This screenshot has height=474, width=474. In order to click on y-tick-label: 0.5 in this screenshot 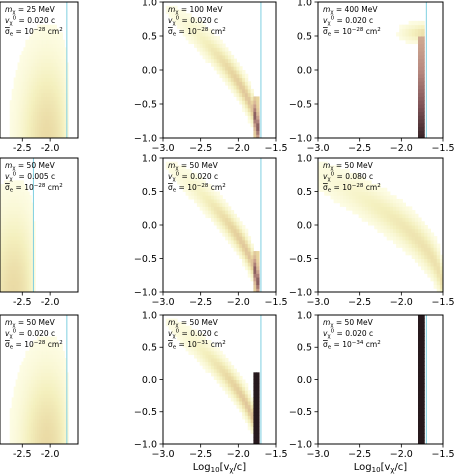, I will do `click(149, 192)`.